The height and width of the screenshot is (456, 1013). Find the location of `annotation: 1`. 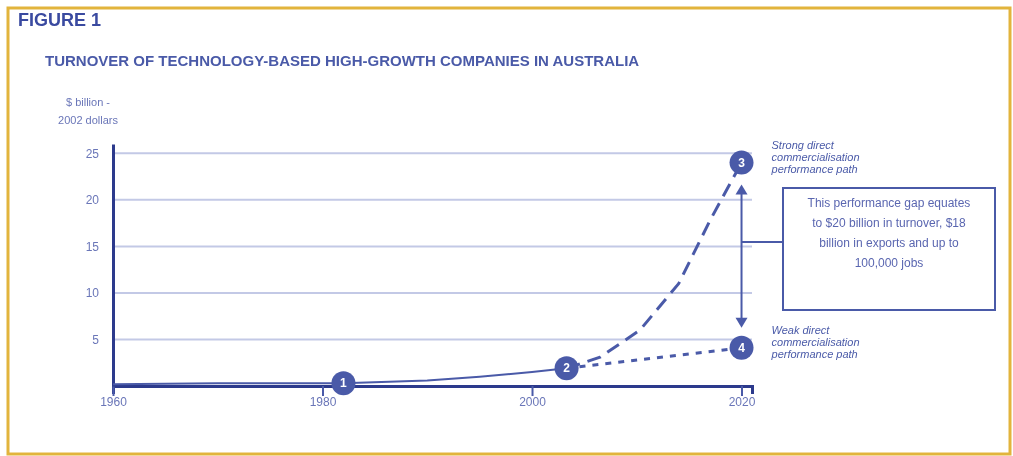

annotation: 1 is located at coordinates (344, 383).